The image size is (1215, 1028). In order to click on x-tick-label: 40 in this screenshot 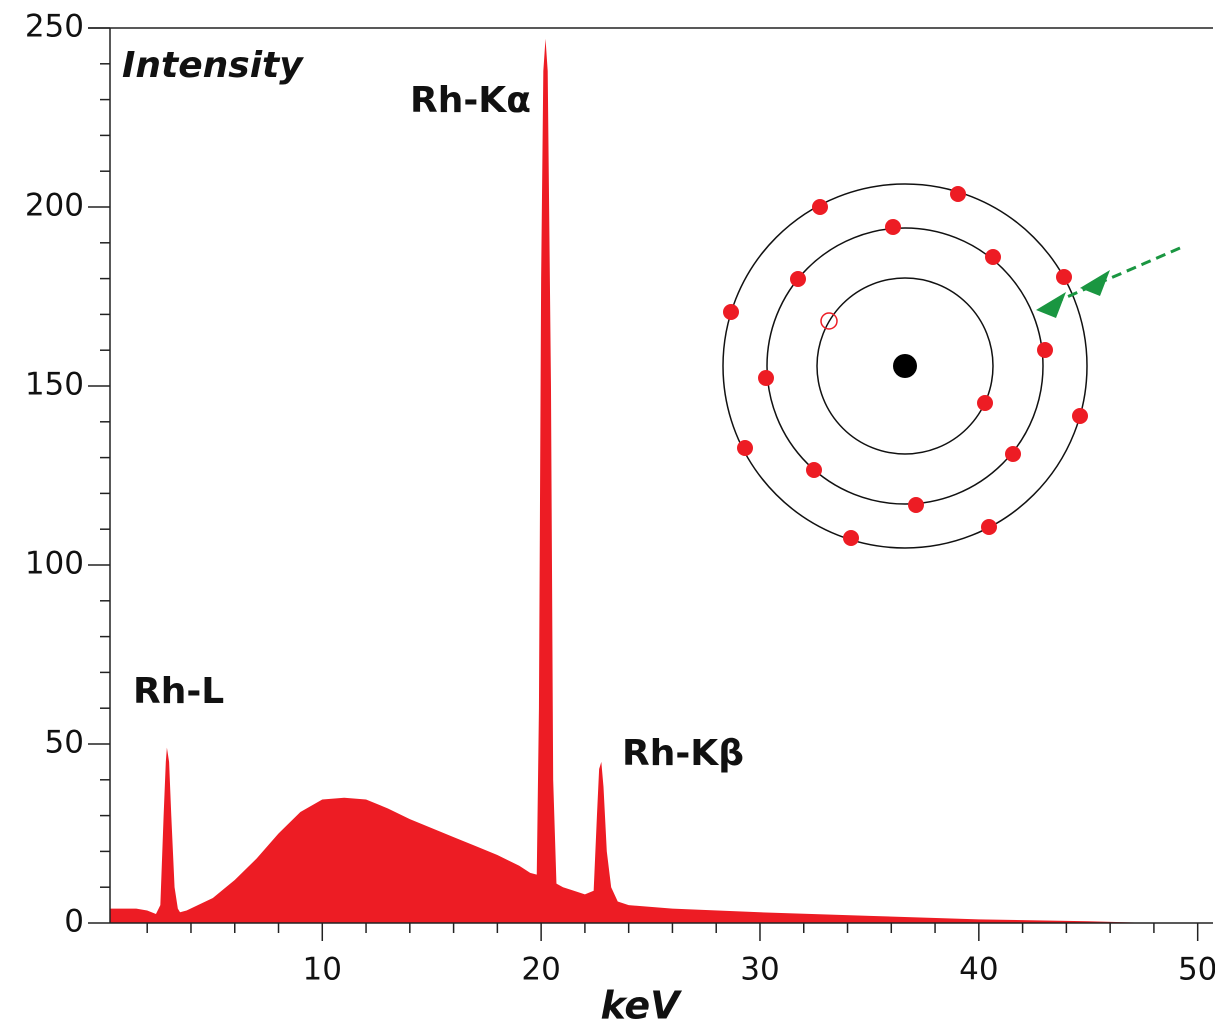, I will do `click(978, 970)`.